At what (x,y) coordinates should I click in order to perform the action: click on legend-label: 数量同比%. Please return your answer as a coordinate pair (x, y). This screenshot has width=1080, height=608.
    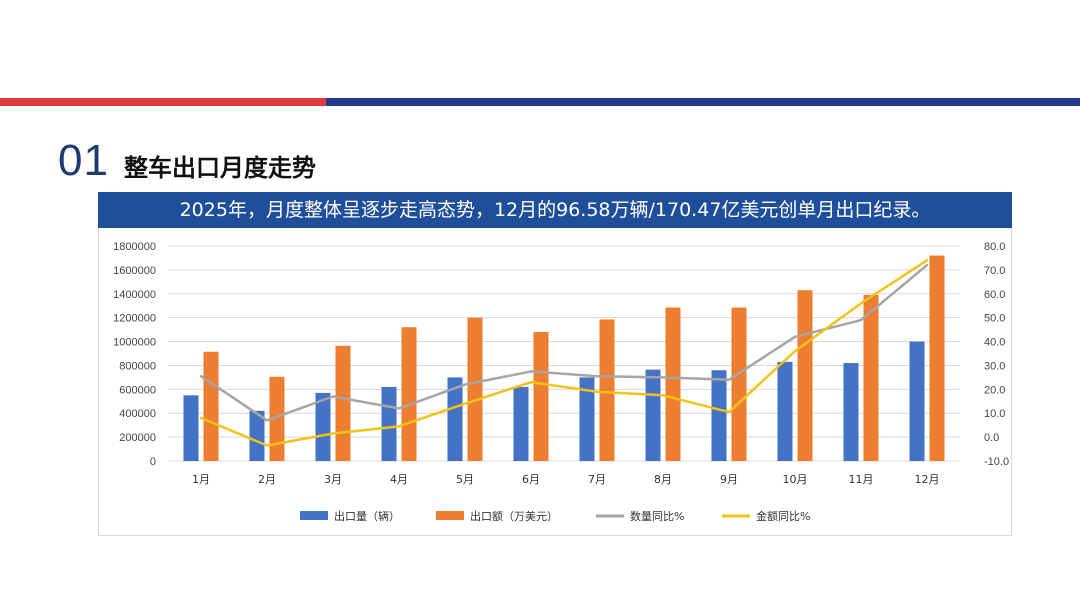
    Looking at the image, I should click on (657, 516).